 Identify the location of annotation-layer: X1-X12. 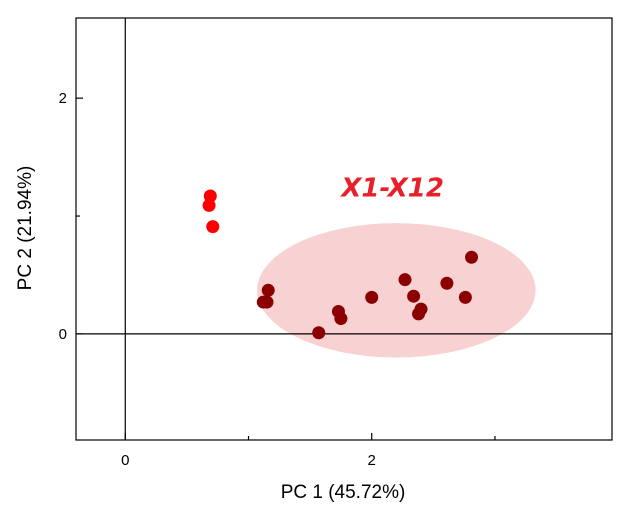
(391, 188).